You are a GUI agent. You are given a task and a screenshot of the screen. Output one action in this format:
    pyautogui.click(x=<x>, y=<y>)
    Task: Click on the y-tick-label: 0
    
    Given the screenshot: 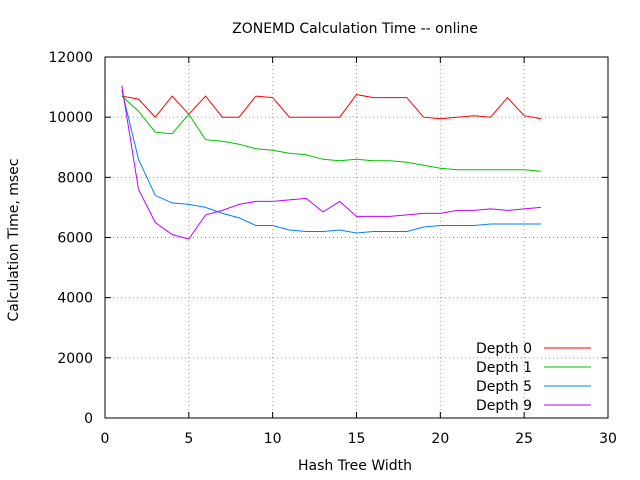 What is the action you would take?
    pyautogui.click(x=88, y=419)
    